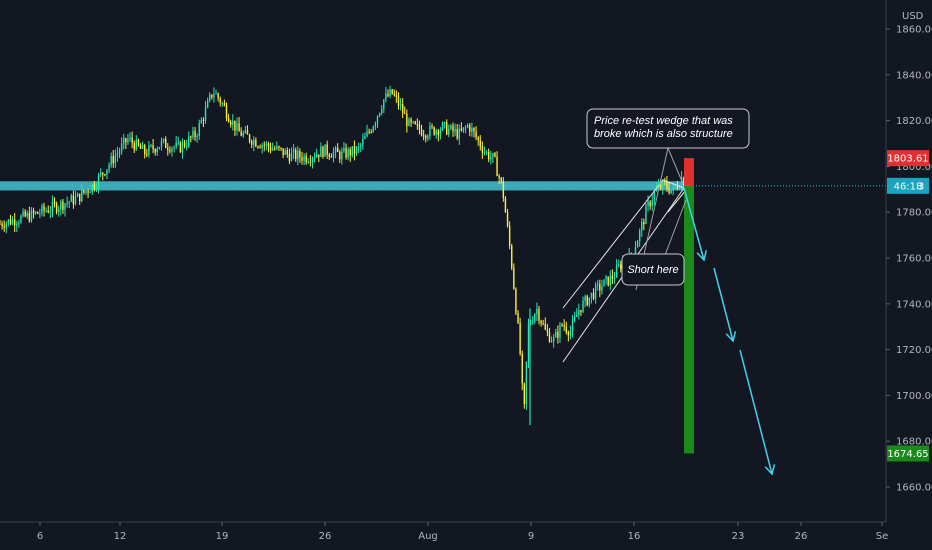 Image resolution: width=932 pixels, height=550 pixels. I want to click on y-tick-label: 1860.00, so click(914, 30).